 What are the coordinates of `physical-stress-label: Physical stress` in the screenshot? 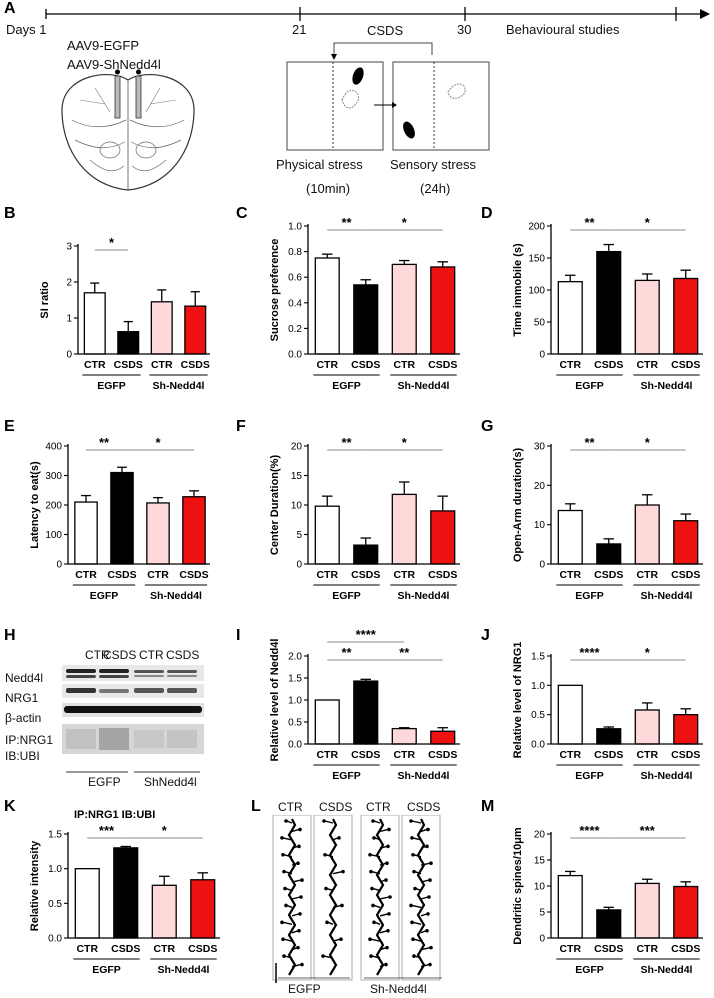 It's located at (319, 164).